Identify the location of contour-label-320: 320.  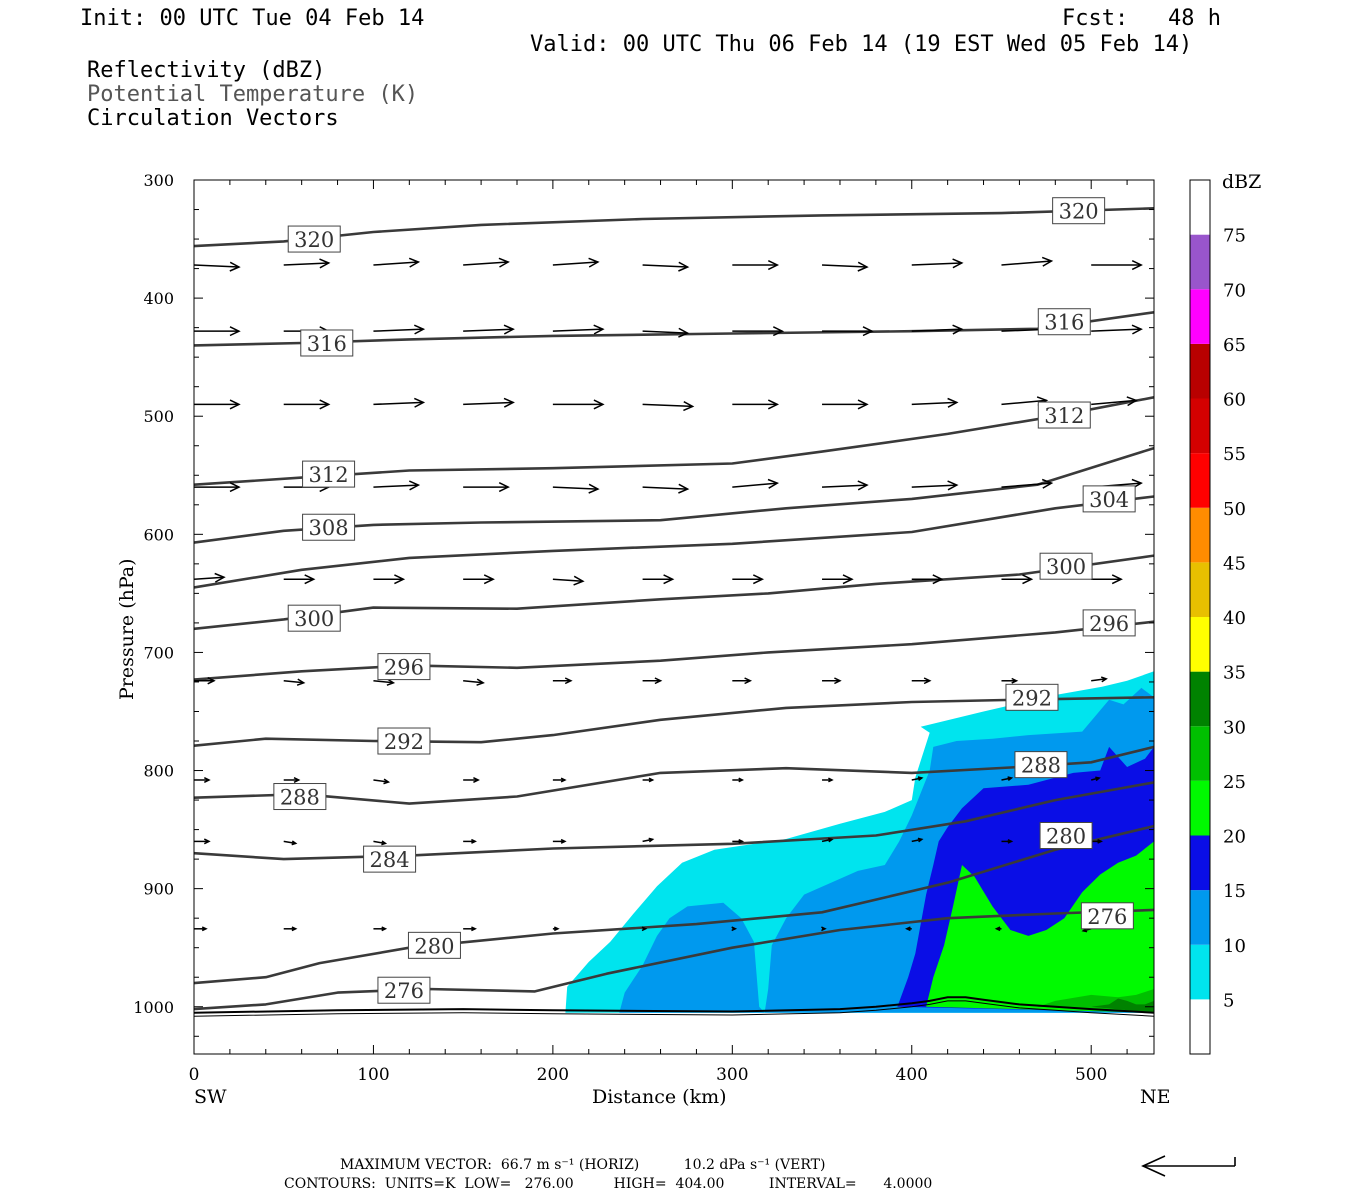
(314, 240).